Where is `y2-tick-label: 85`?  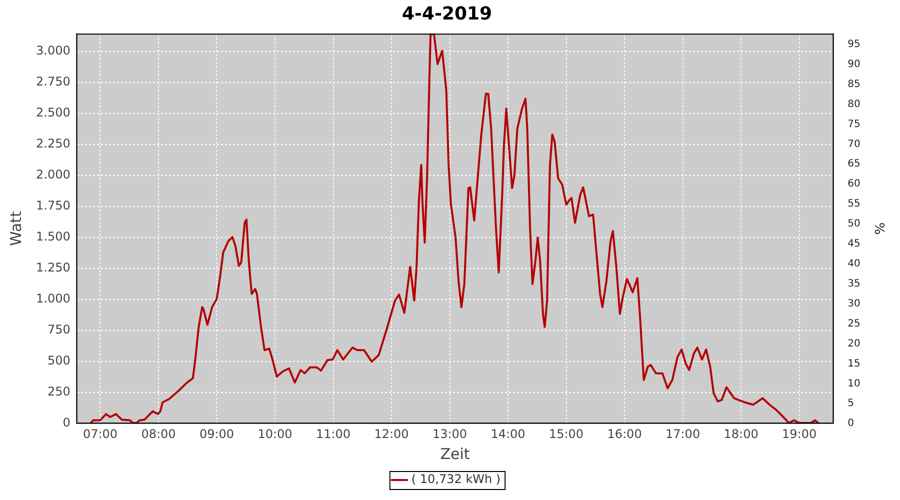 y2-tick-label: 85 is located at coordinates (854, 84).